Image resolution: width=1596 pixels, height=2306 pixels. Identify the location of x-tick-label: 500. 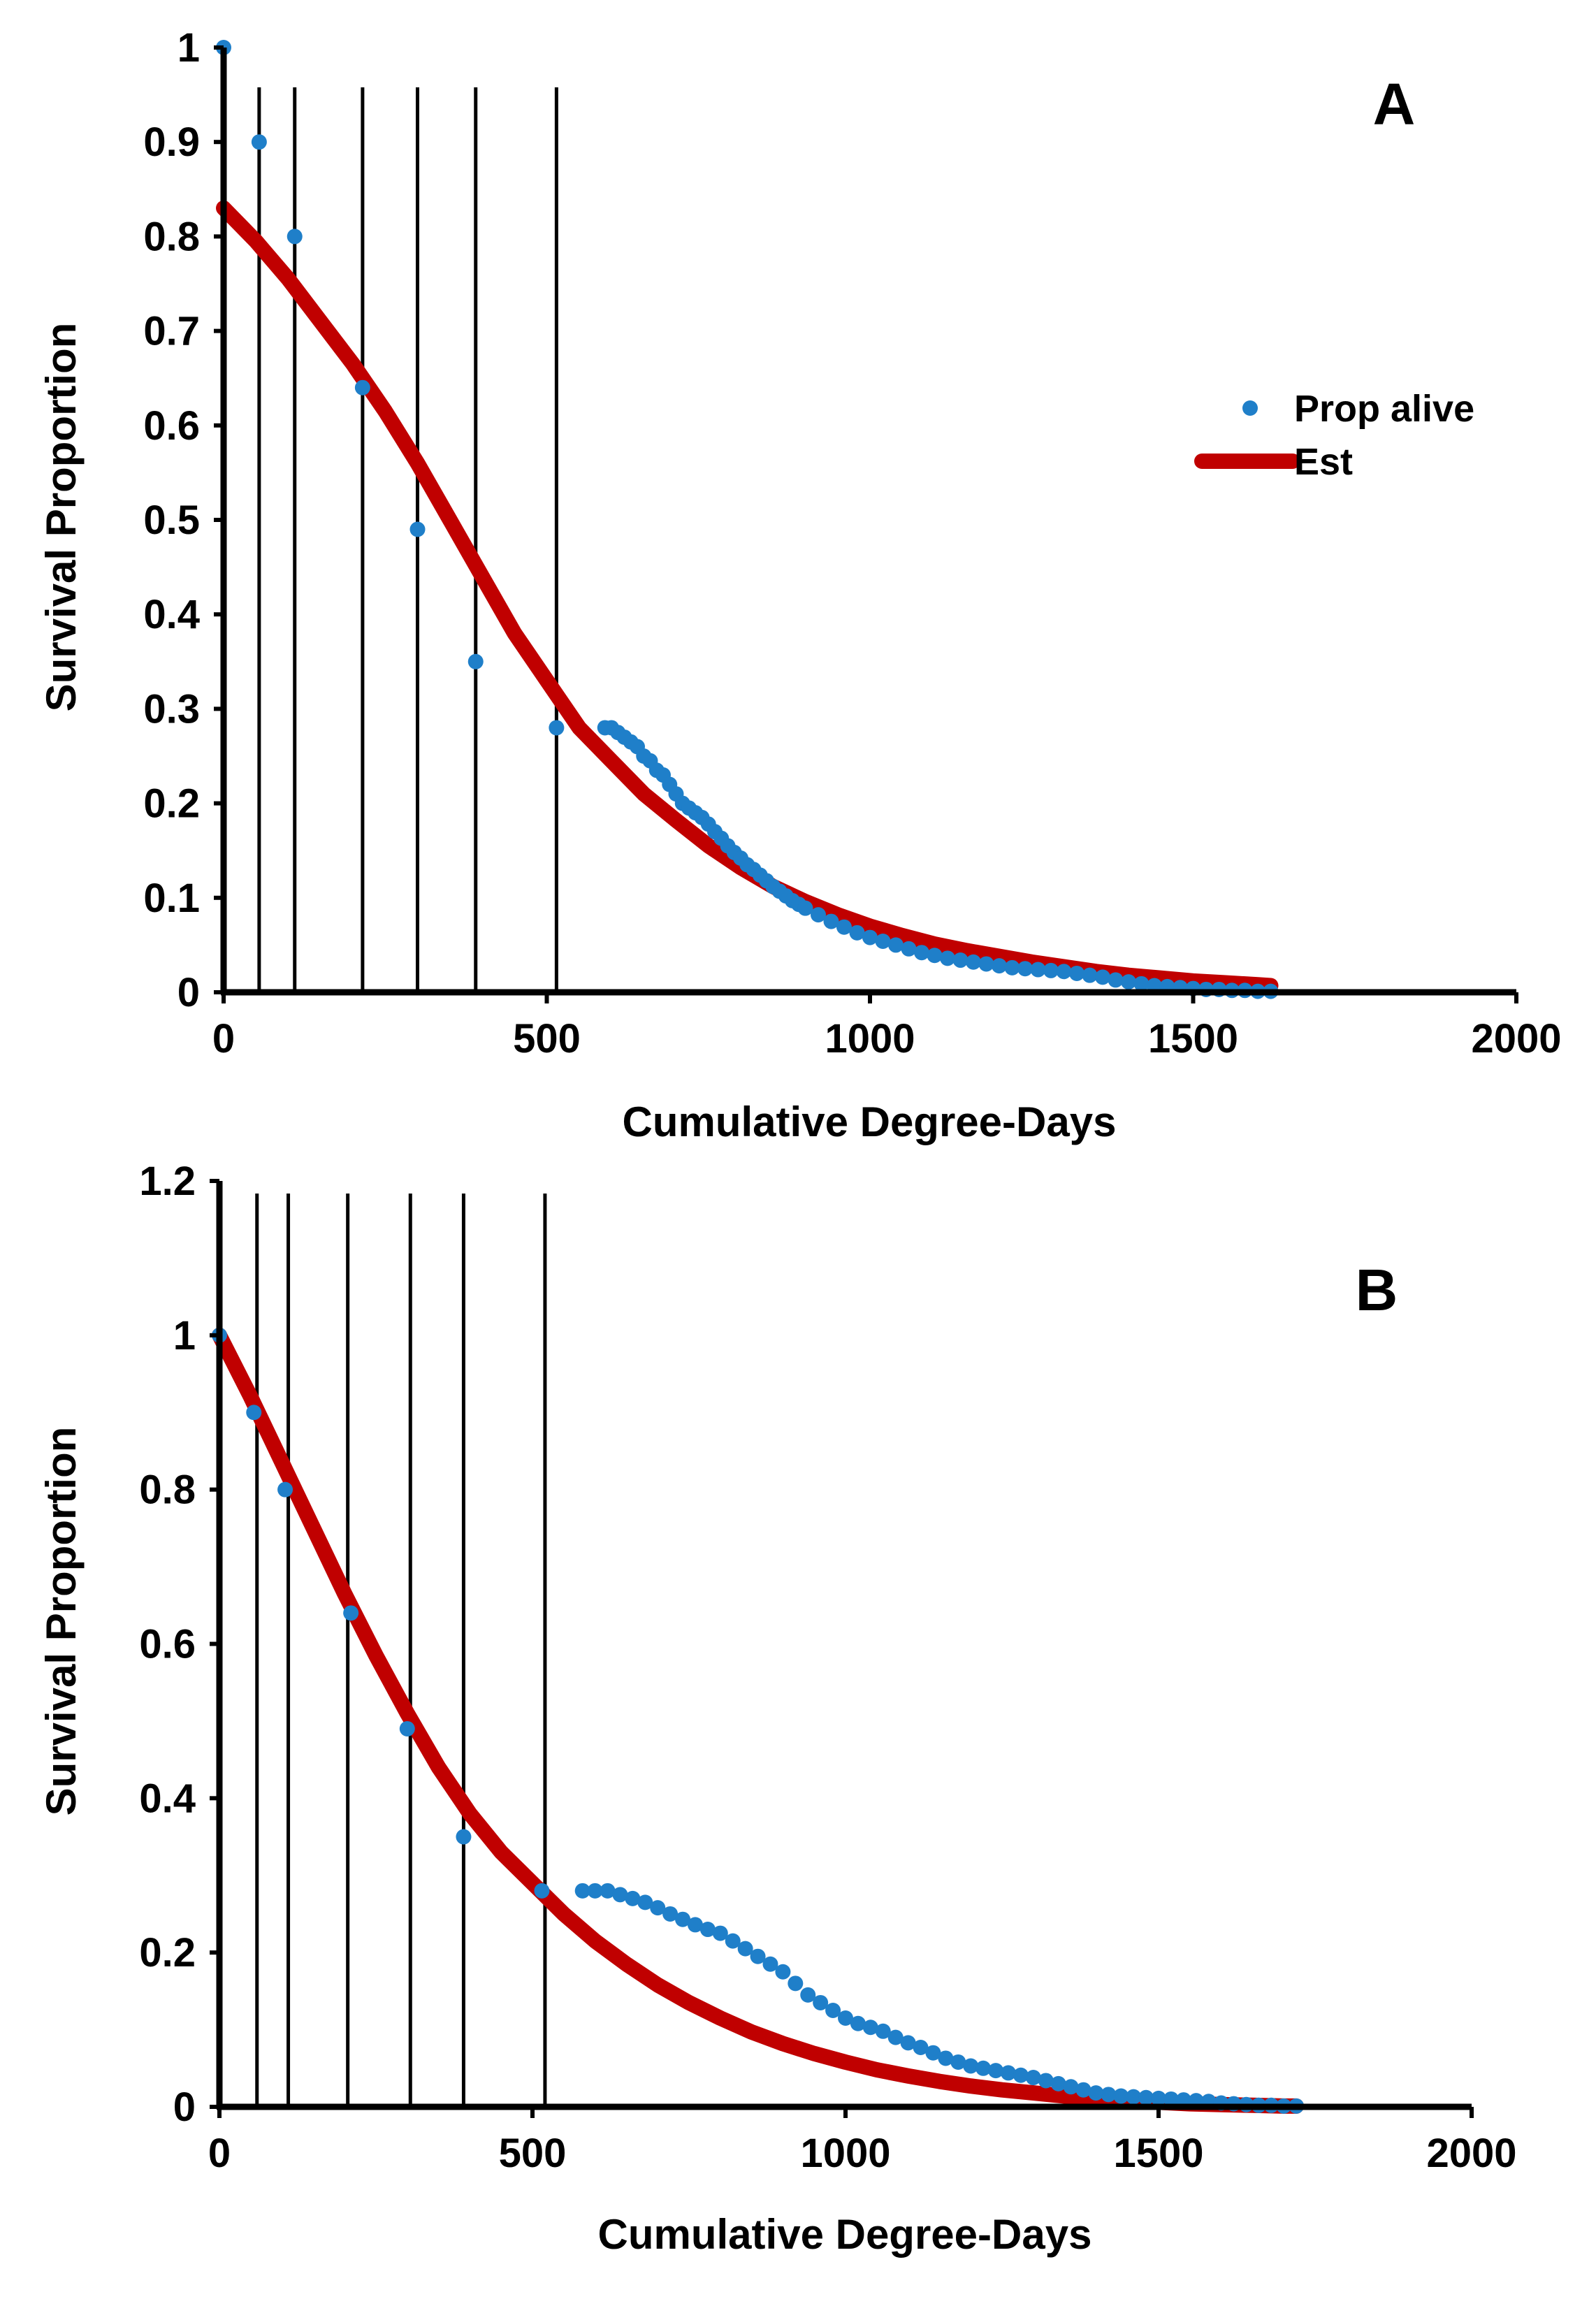
(533, 2153).